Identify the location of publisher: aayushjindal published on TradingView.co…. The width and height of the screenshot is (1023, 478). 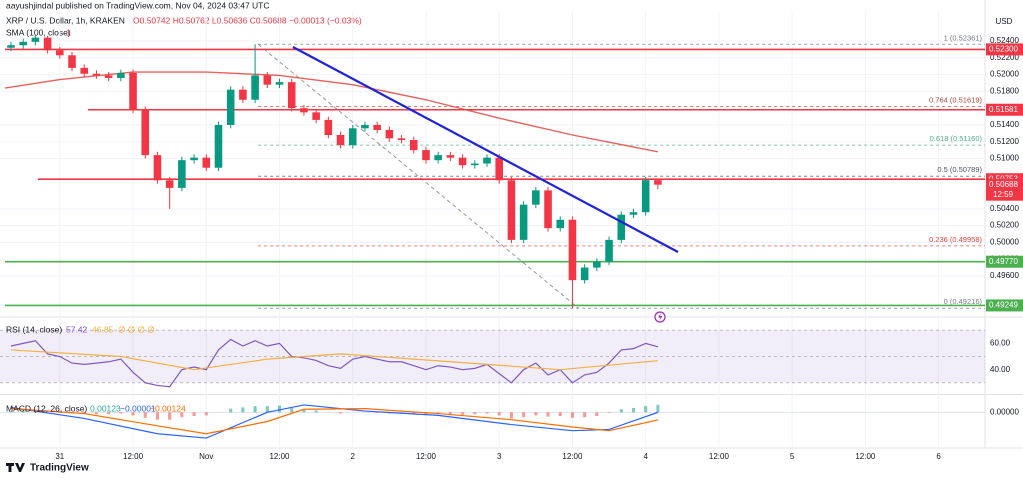
(138, 5).